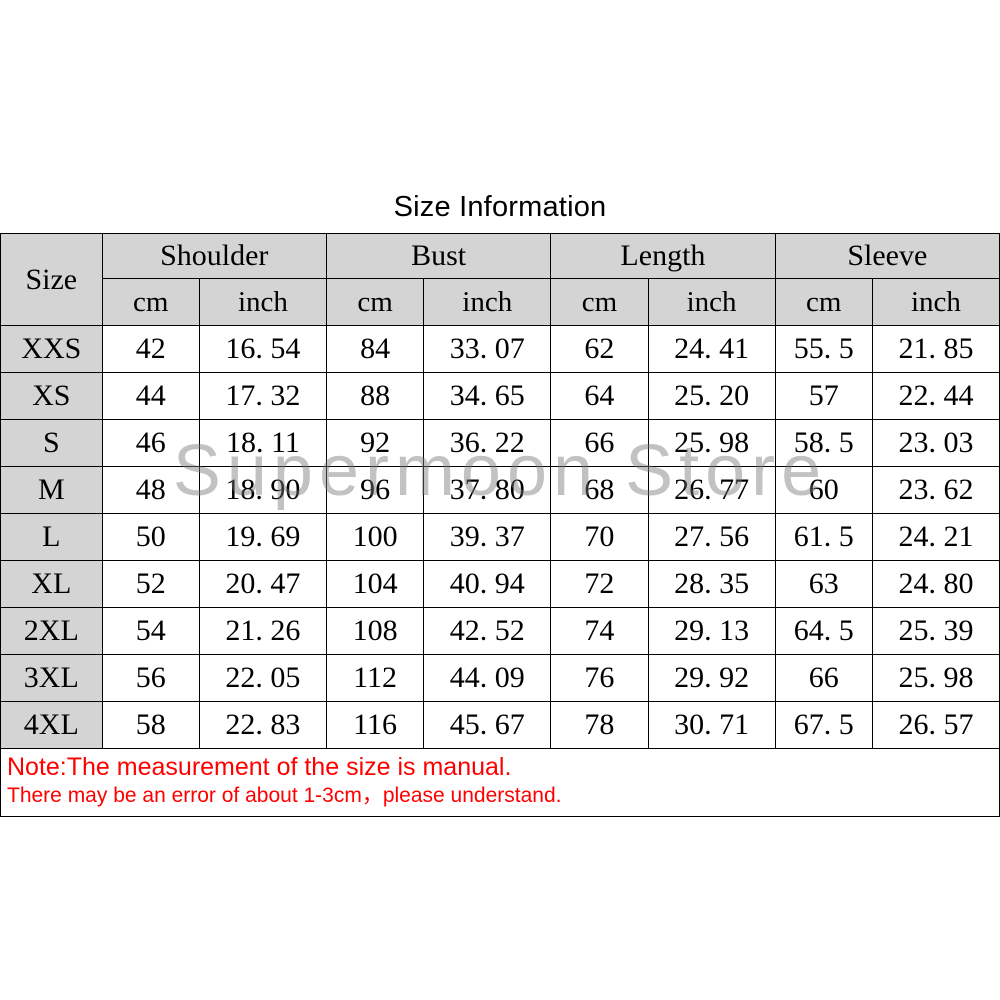 This screenshot has height=1000, width=1000. Describe the element at coordinates (375, 584) in the screenshot. I see `cell-bust-cm: 104` at that location.